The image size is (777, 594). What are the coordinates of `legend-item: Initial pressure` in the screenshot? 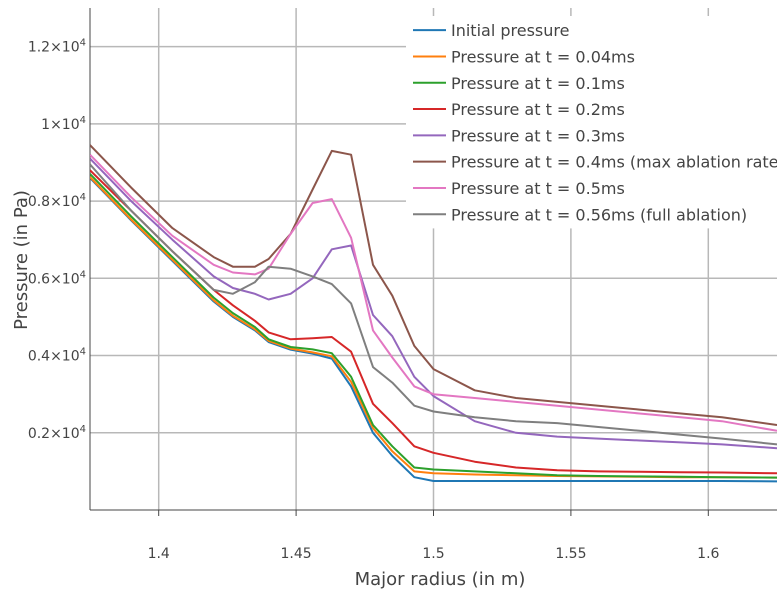 It's located at (491, 30).